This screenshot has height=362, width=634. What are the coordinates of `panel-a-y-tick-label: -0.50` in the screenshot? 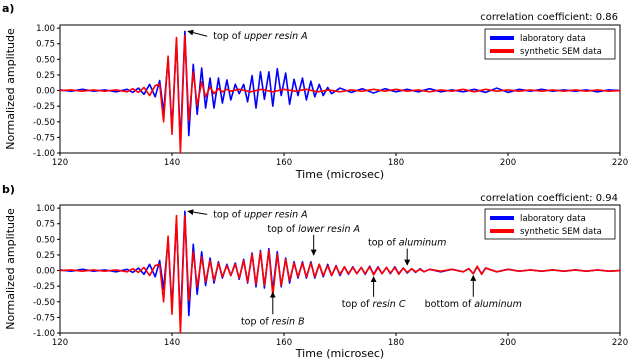 It's located at (44, 123).